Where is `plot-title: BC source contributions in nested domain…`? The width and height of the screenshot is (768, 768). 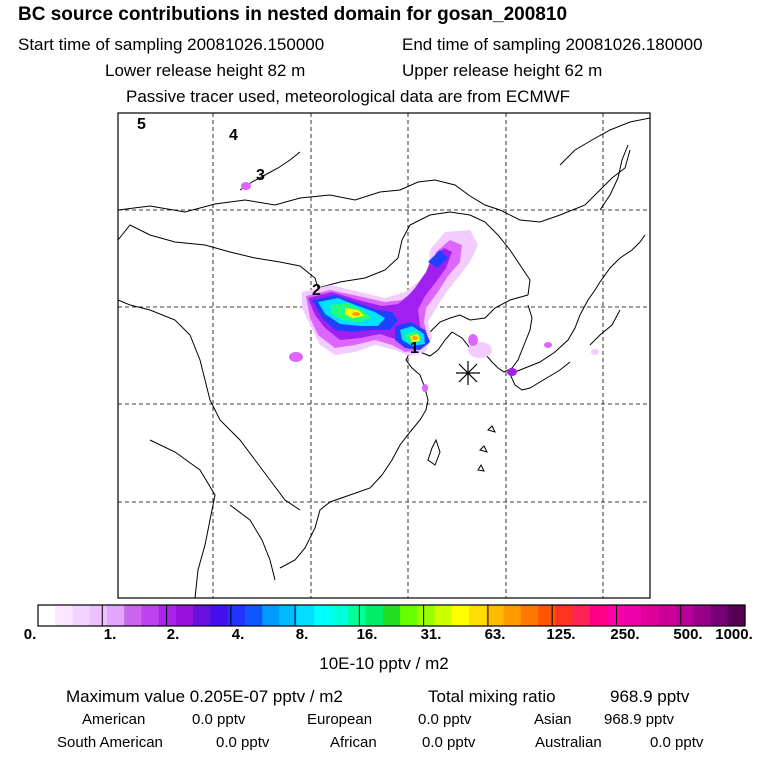
plot-title: BC source contributions in nested domain… is located at coordinates (293, 14).